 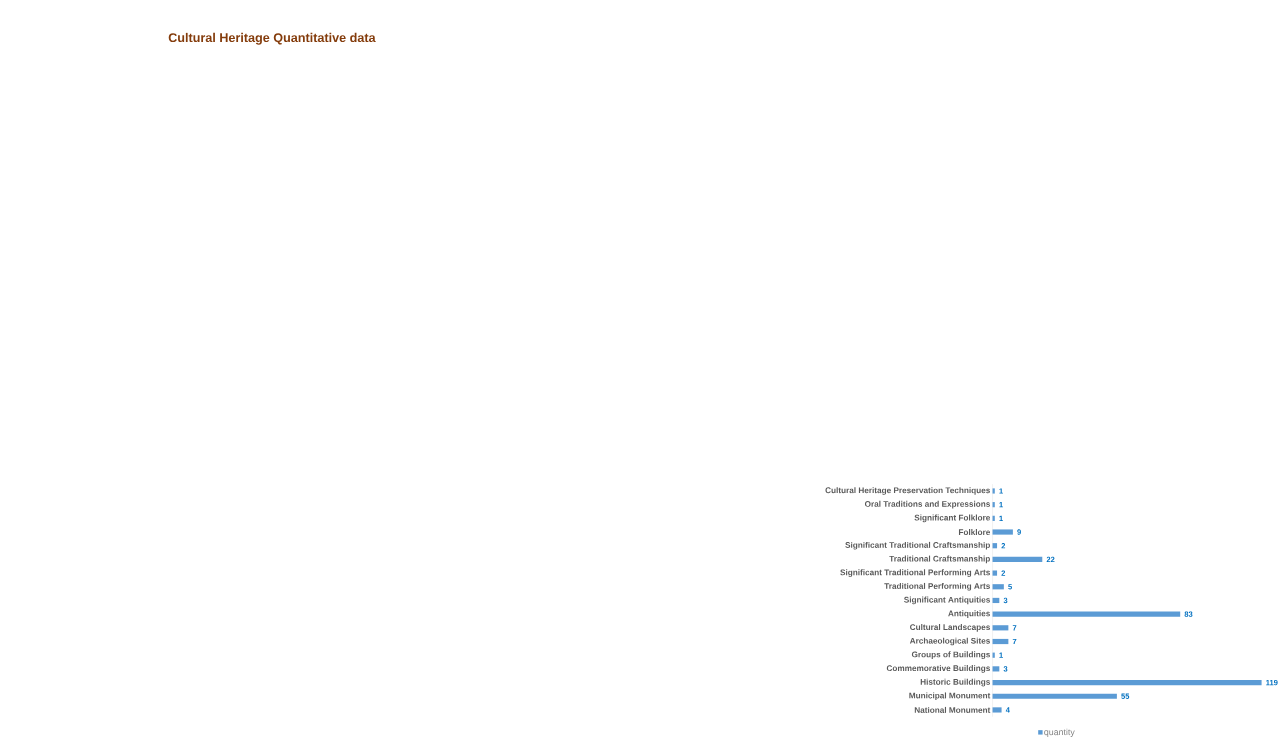 What do you see at coordinates (907, 491) in the screenshot?
I see `y-tick-label: Cultural Heritage Preservation Techniques` at bounding box center [907, 491].